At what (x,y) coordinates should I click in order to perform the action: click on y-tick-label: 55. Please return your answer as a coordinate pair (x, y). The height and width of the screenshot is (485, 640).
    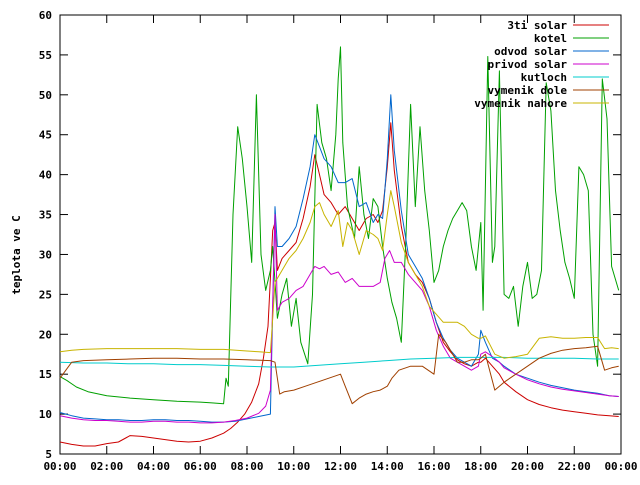
    Looking at the image, I should click on (45, 55).